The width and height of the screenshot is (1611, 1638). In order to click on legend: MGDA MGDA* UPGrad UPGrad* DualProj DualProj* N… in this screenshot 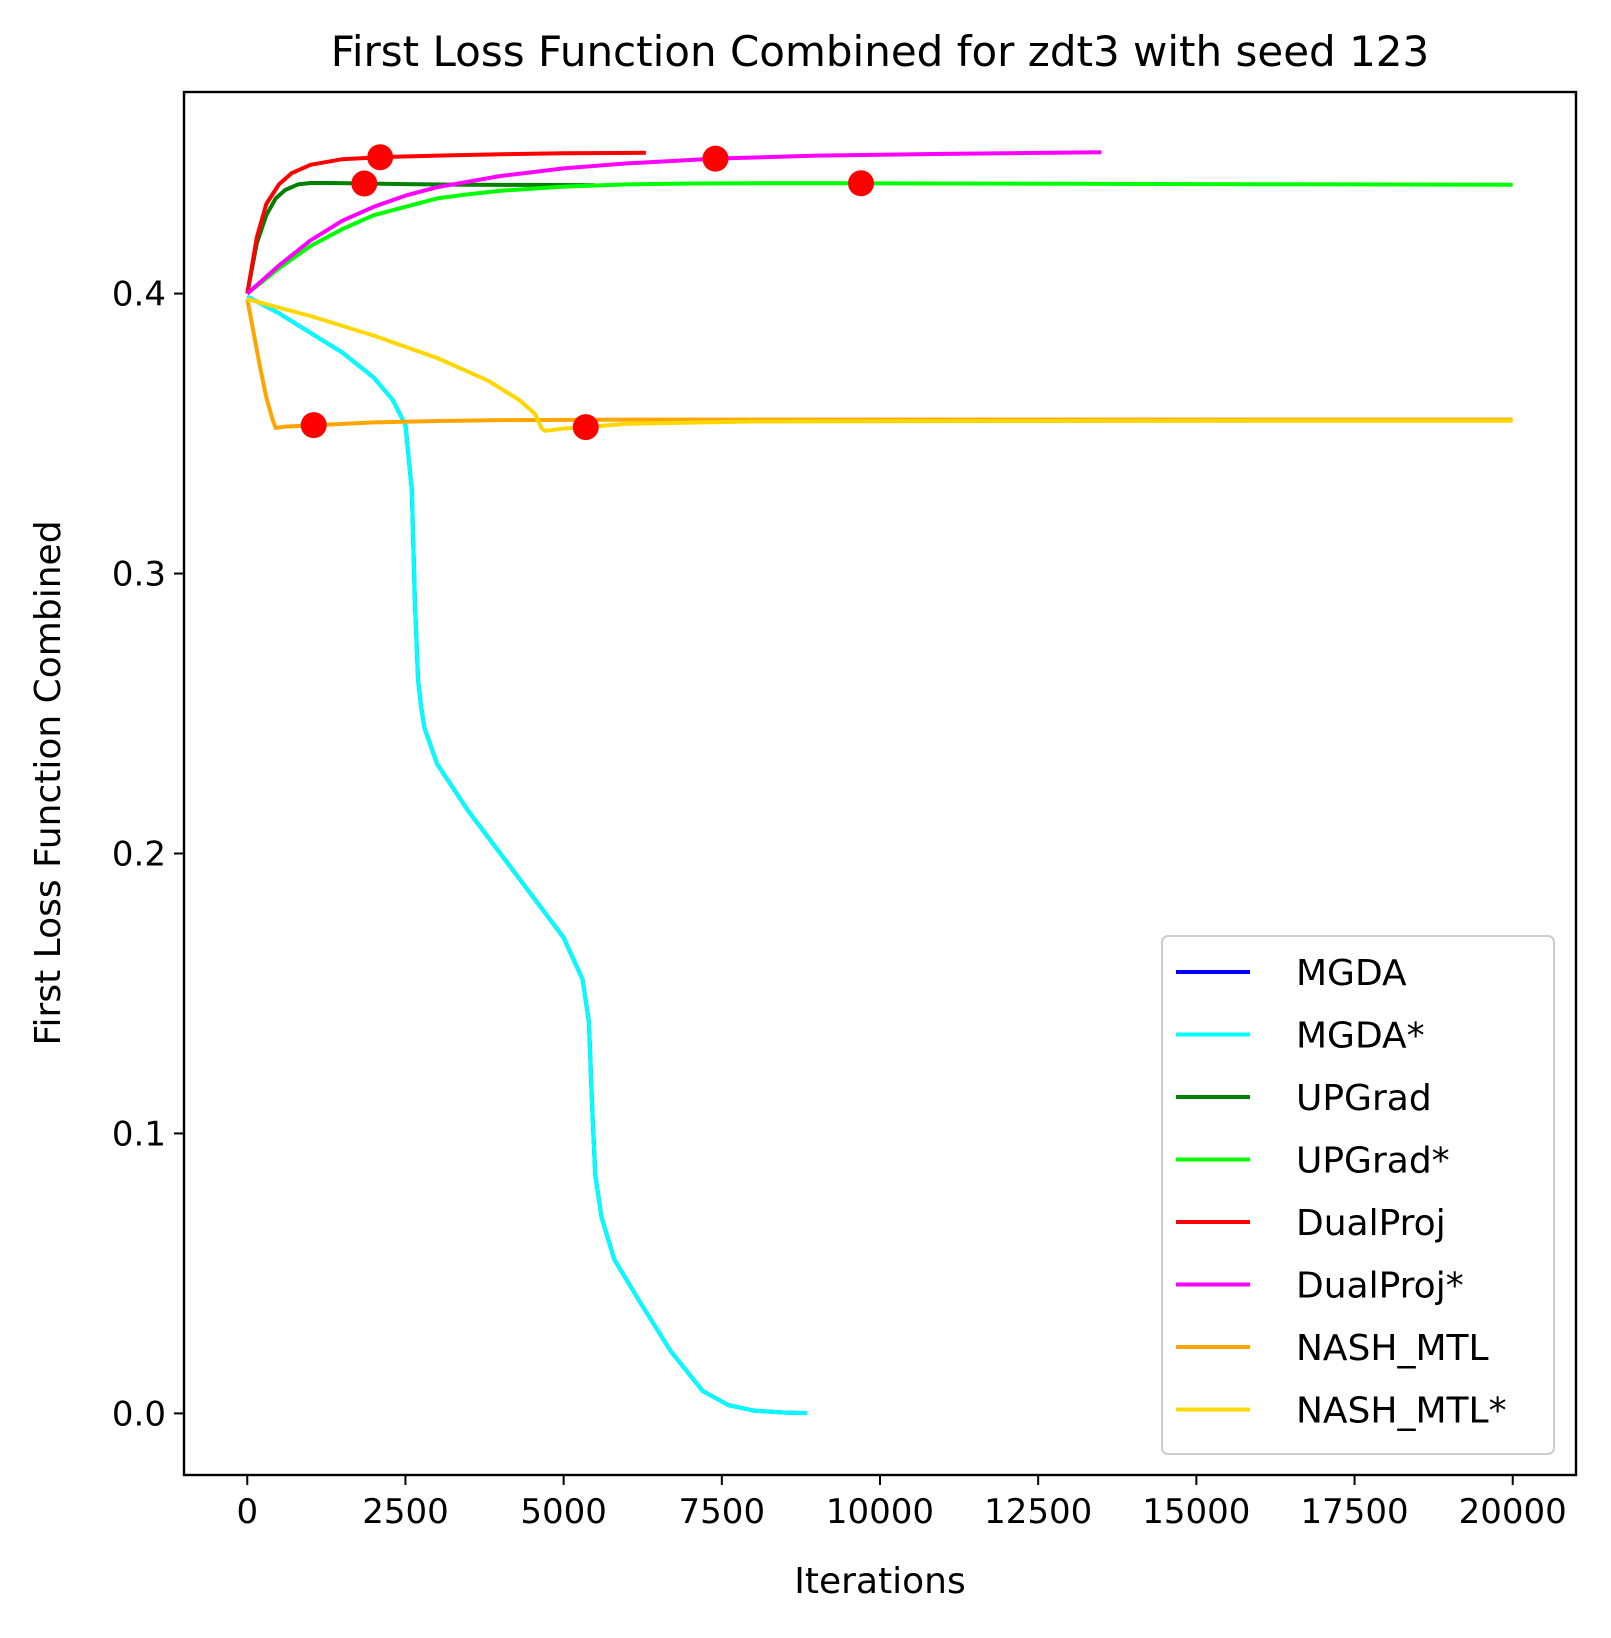, I will do `click(1358, 1195)`.